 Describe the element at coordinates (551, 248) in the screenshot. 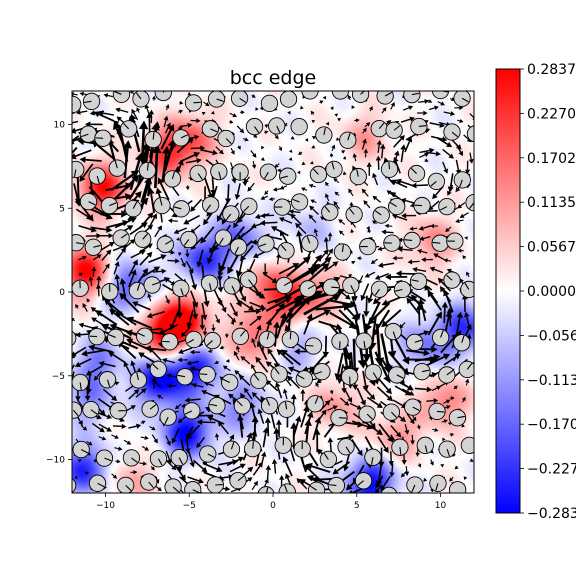

I see `colorbar-tick-label: 0.0567` at that location.